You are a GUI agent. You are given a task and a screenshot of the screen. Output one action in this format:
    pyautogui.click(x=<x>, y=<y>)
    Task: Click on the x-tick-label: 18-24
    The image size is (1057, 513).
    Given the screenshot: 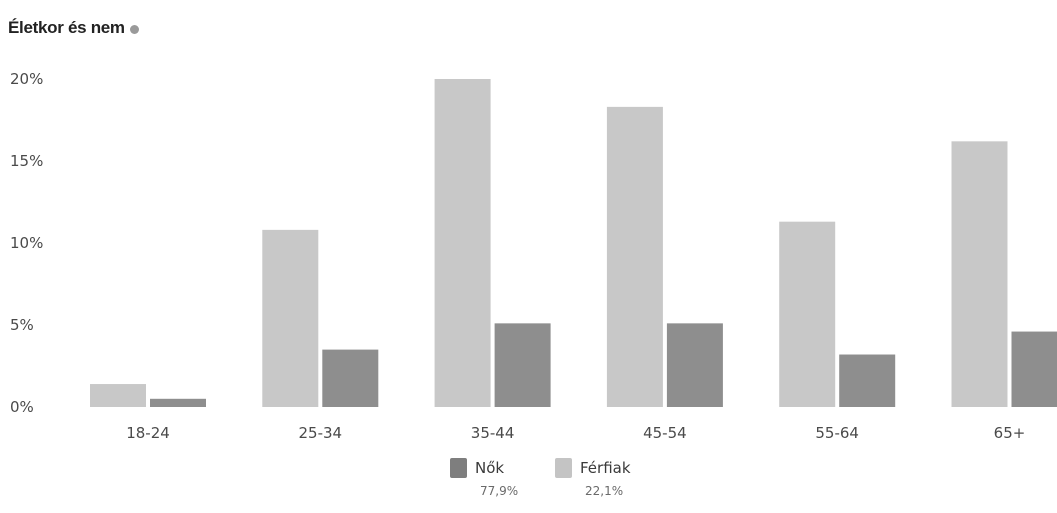 What is the action you would take?
    pyautogui.click(x=148, y=433)
    